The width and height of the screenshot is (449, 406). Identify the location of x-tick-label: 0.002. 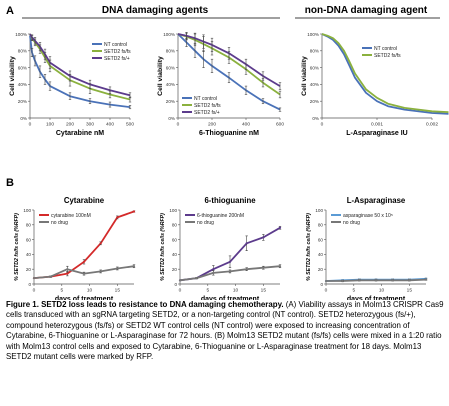
(432, 125).